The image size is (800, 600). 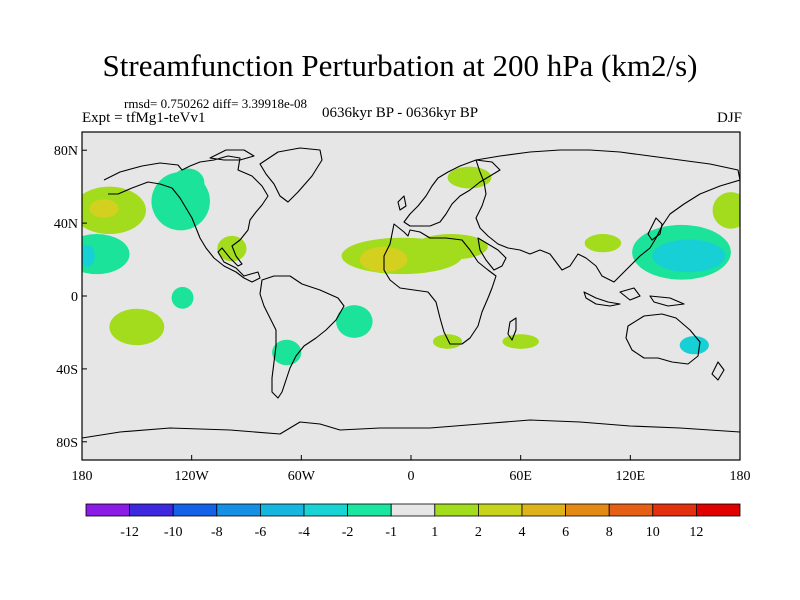 What do you see at coordinates (411, 429) in the screenshot?
I see `coastline-antarctica` at bounding box center [411, 429].